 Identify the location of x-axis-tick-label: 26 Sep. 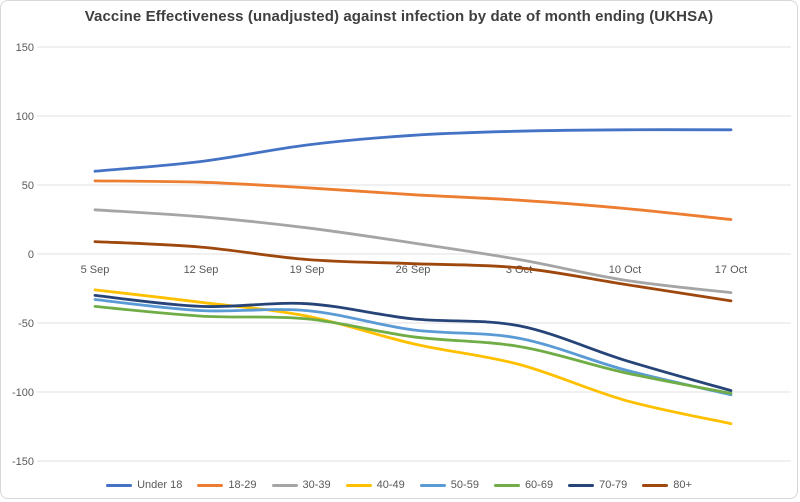
(413, 270).